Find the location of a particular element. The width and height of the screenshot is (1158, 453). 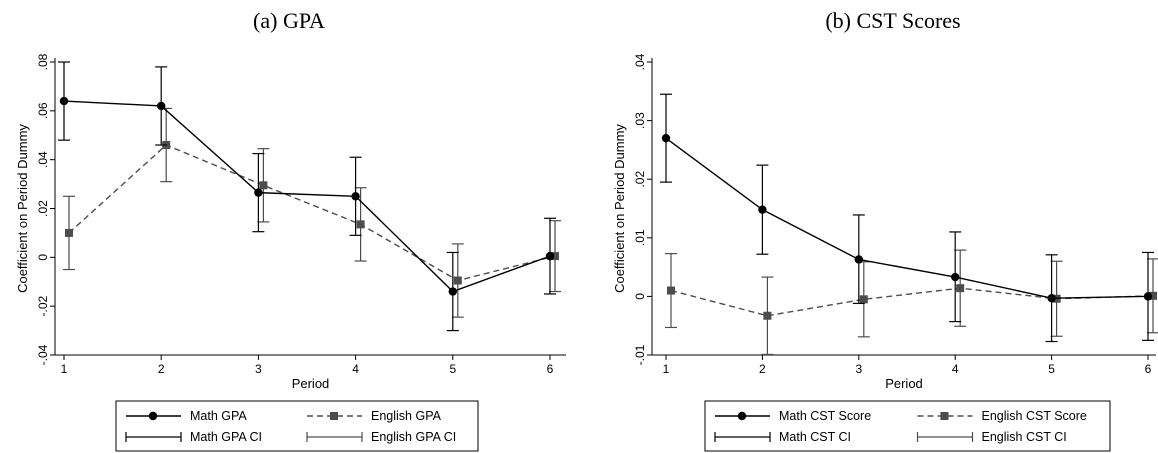

y-tick-label: .03 is located at coordinates (640, 120).